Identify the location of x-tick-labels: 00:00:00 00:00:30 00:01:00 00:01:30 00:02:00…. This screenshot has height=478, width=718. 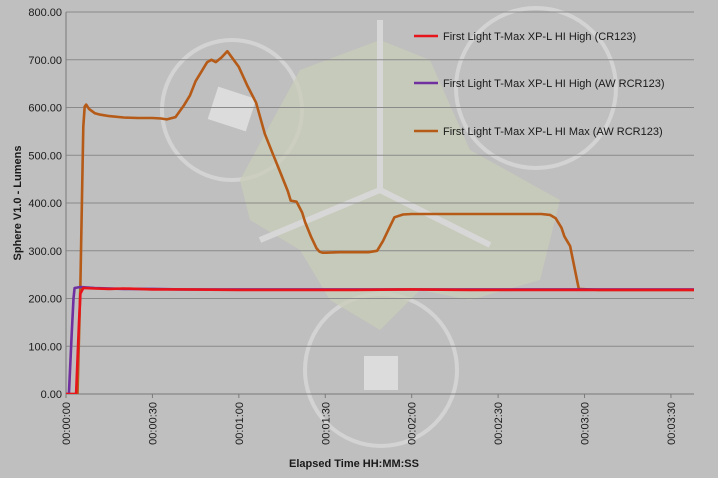
(369, 423).